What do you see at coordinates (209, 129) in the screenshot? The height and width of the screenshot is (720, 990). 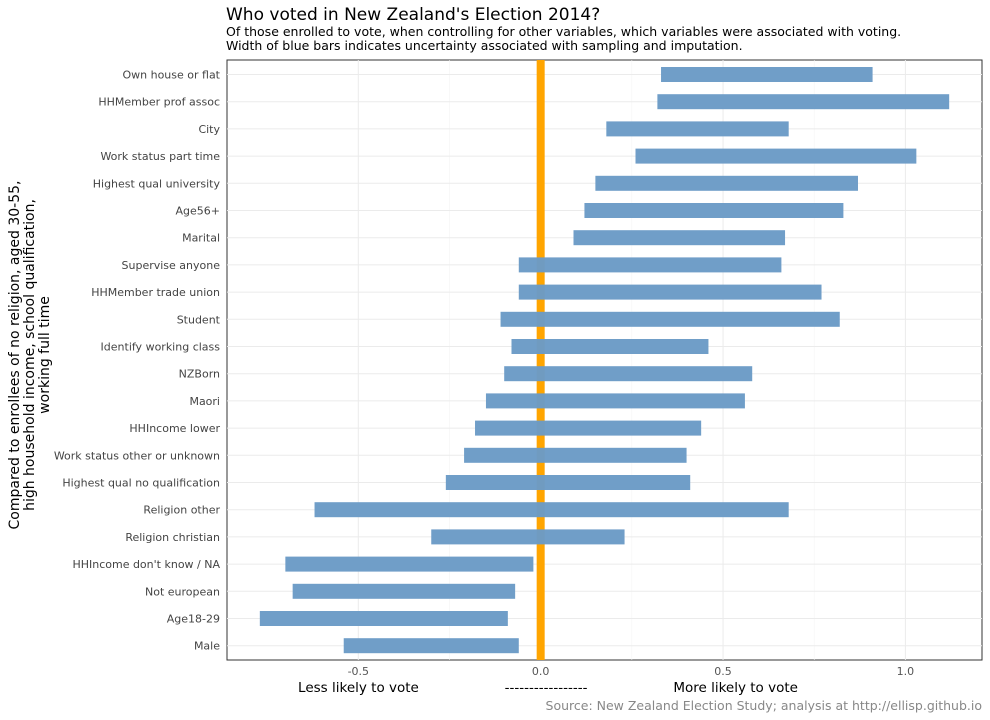 I see `category-label-2: City` at bounding box center [209, 129].